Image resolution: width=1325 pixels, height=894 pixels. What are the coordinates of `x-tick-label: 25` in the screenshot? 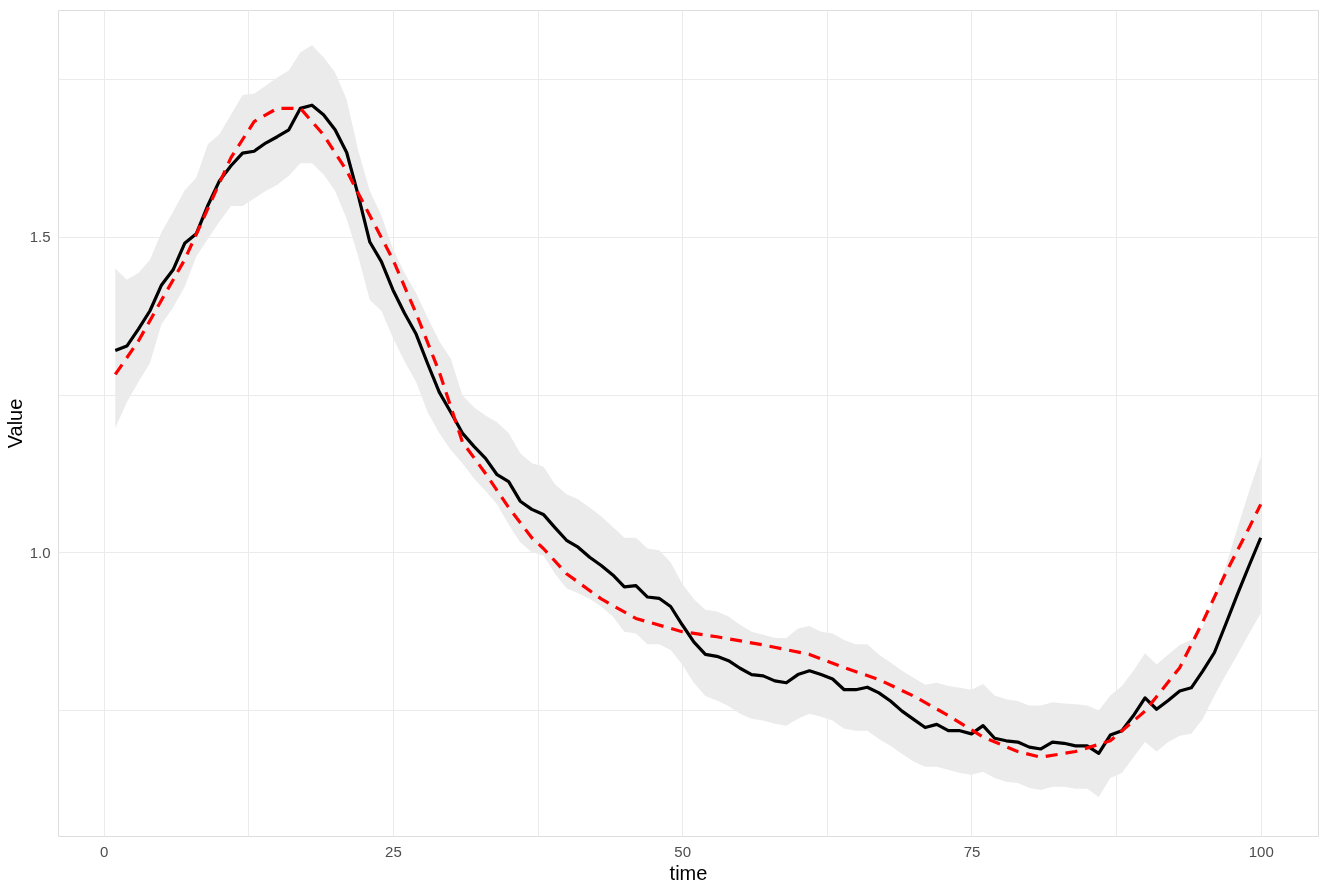 It's located at (393, 851).